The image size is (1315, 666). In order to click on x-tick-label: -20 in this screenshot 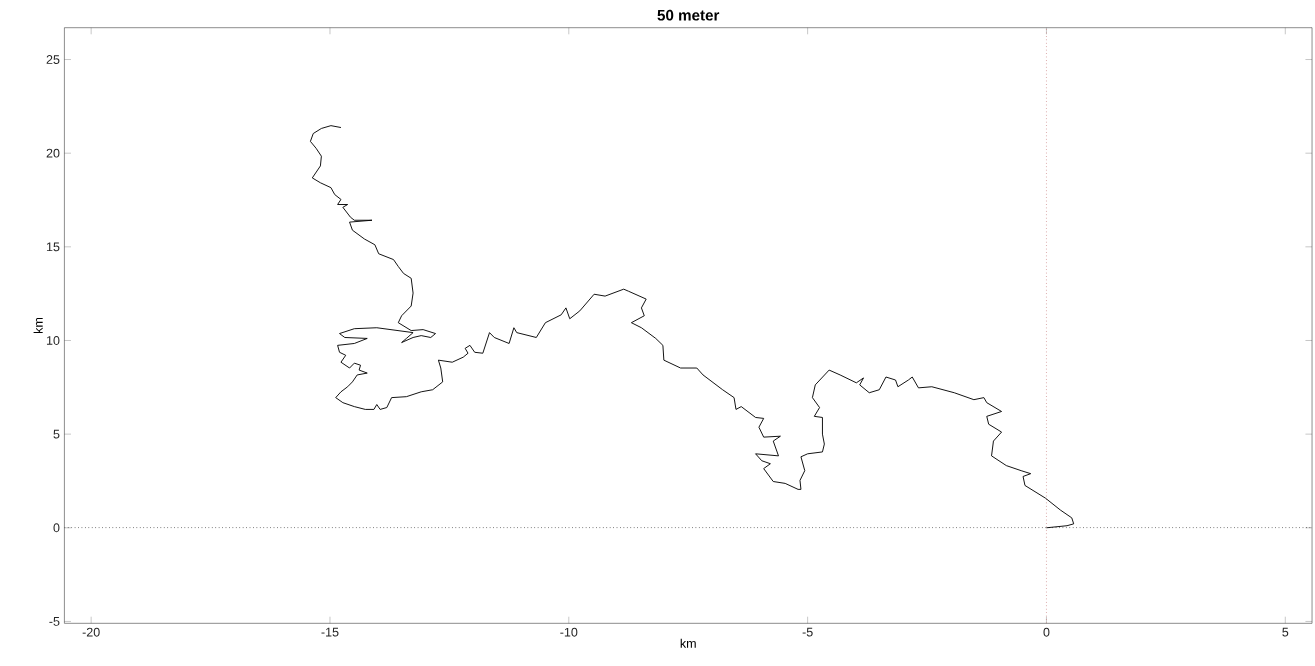, I will do `click(91, 632)`.